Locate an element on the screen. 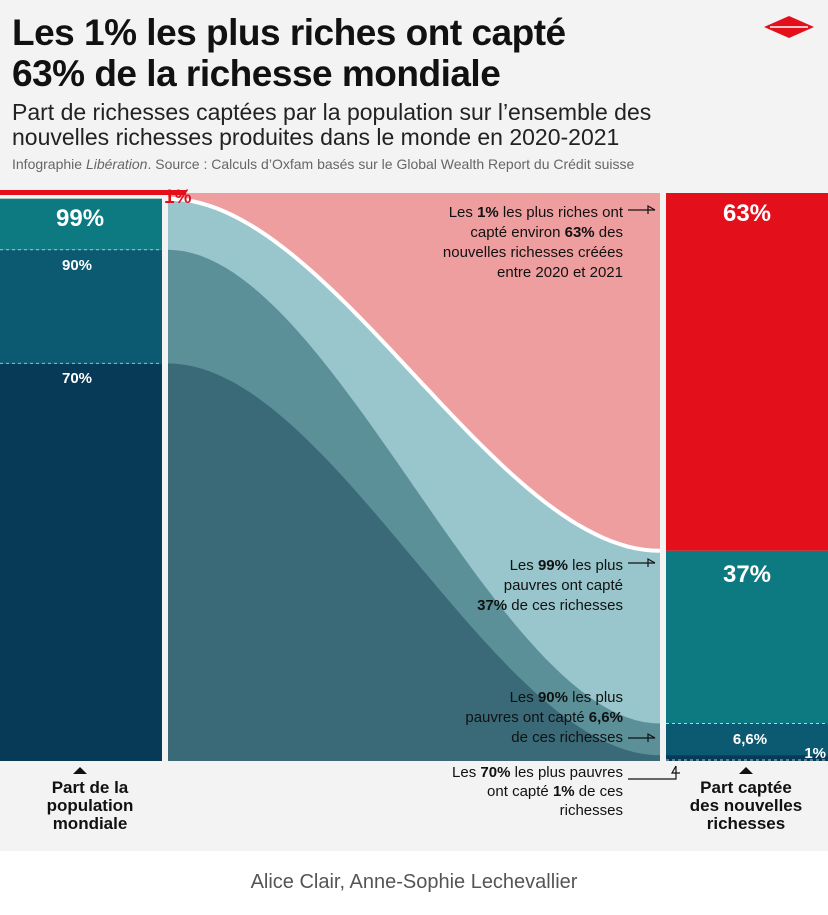 The image size is (828, 915). annotation-2-line-1: pauvres ont capté 6,6% is located at coordinates (544, 717).